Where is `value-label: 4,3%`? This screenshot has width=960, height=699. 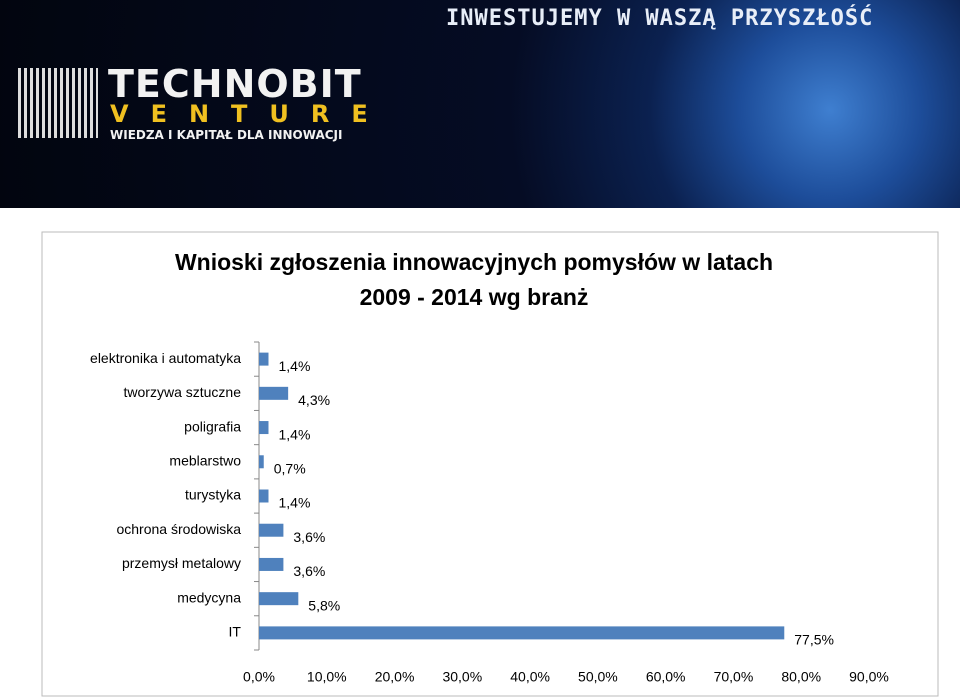 value-label: 4,3% is located at coordinates (314, 400).